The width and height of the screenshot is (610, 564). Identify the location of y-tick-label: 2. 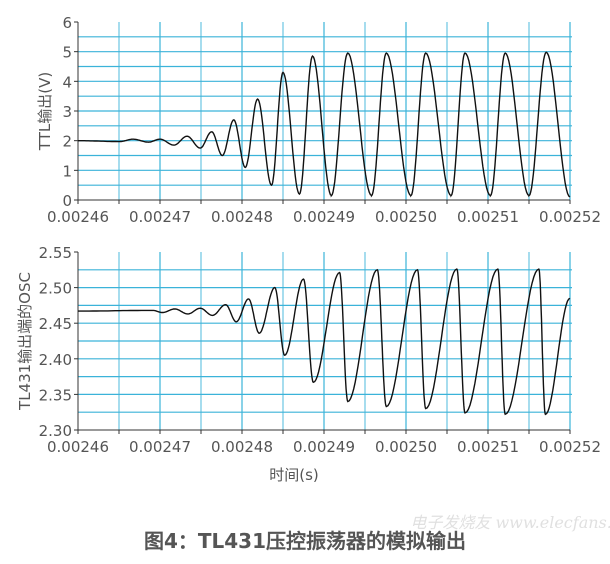
(67, 142).